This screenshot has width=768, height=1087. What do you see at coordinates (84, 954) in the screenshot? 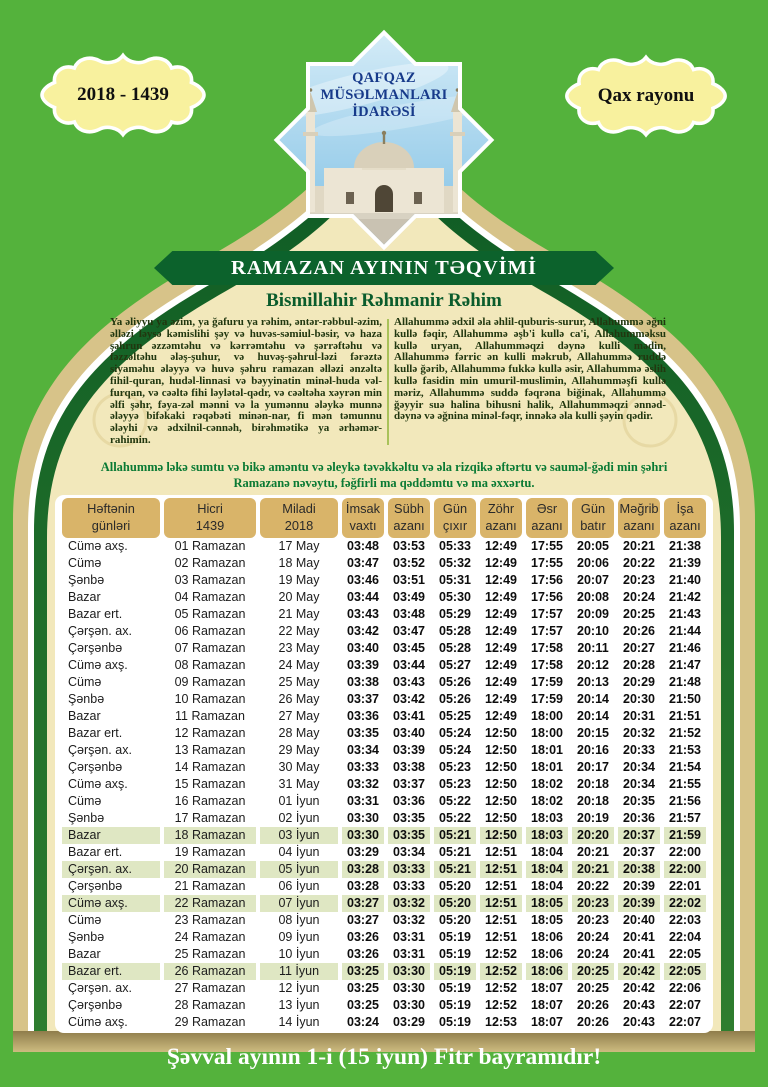
I see `day-cell: Bazar` at bounding box center [84, 954].